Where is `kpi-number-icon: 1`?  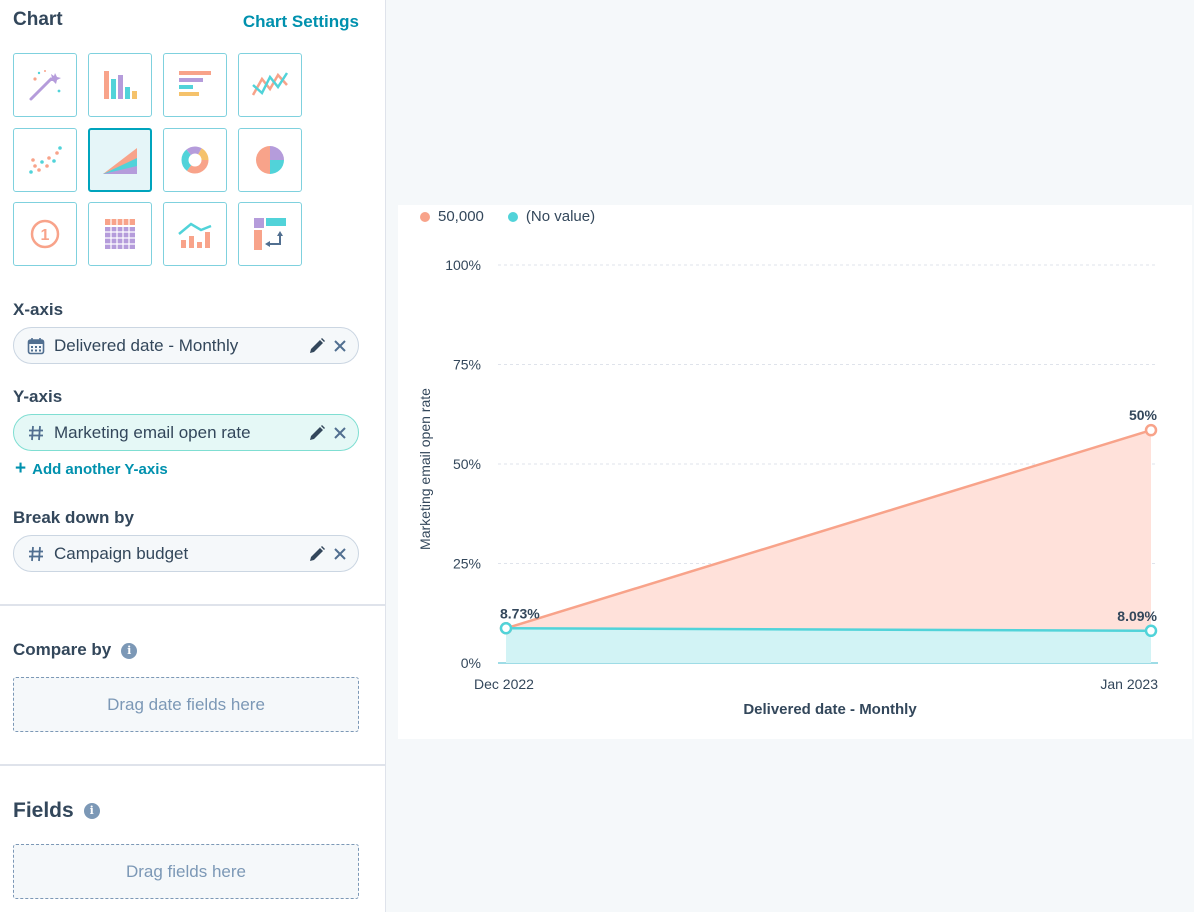 kpi-number-icon: 1 is located at coordinates (45, 234).